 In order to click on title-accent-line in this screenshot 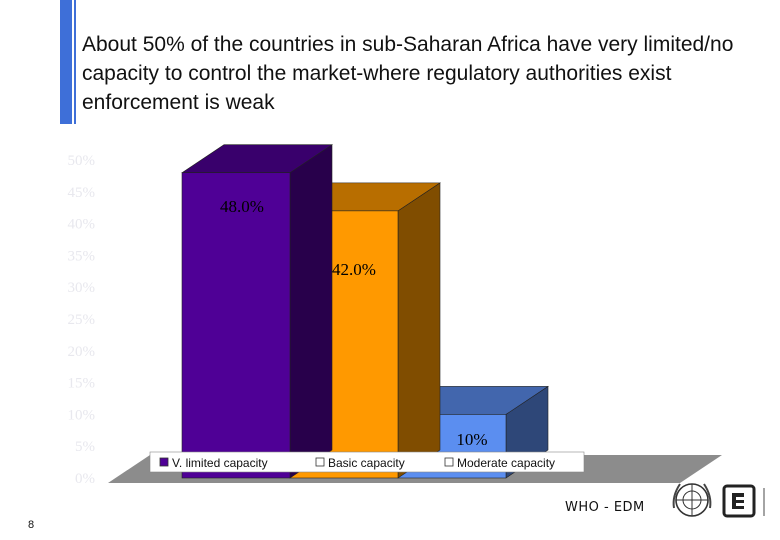, I will do `click(75, 62)`.